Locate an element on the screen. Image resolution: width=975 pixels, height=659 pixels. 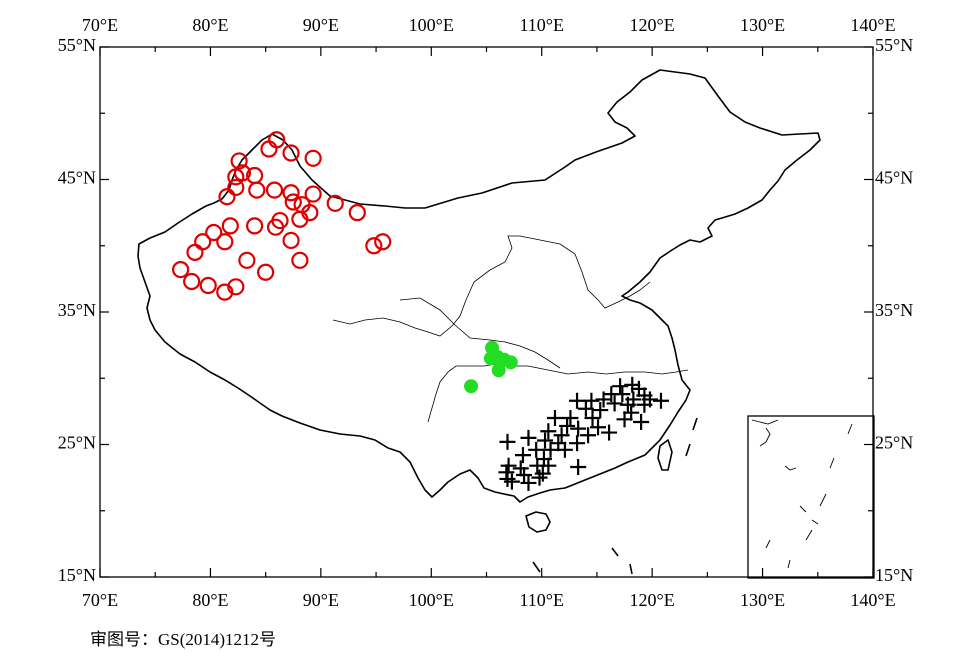
y-tick-label-right: 25°N is located at coordinates (894, 443).